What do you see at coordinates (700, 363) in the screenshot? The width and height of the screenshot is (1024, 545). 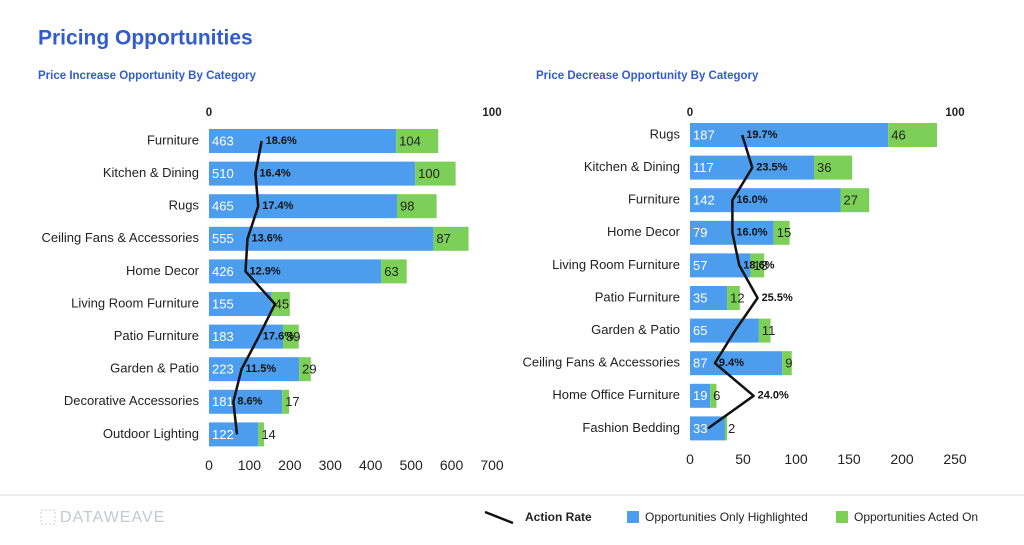 I see `bar-value-label: 87` at bounding box center [700, 363].